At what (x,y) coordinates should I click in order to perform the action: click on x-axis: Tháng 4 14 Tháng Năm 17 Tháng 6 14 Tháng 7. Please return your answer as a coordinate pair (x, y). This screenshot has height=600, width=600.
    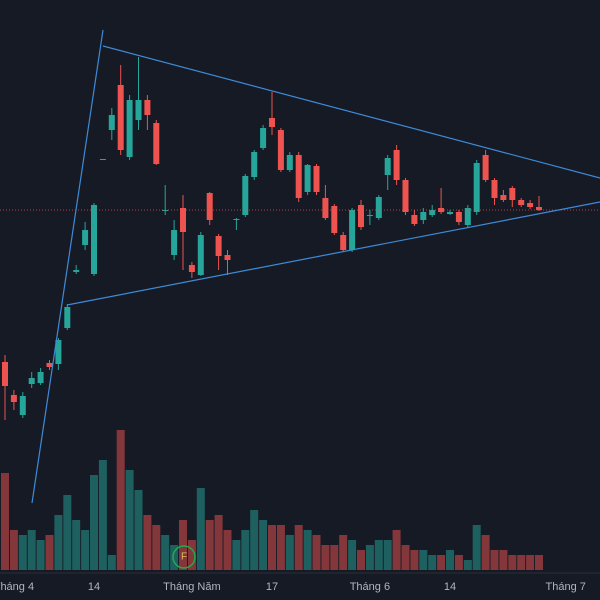
    Looking at the image, I should click on (293, 587).